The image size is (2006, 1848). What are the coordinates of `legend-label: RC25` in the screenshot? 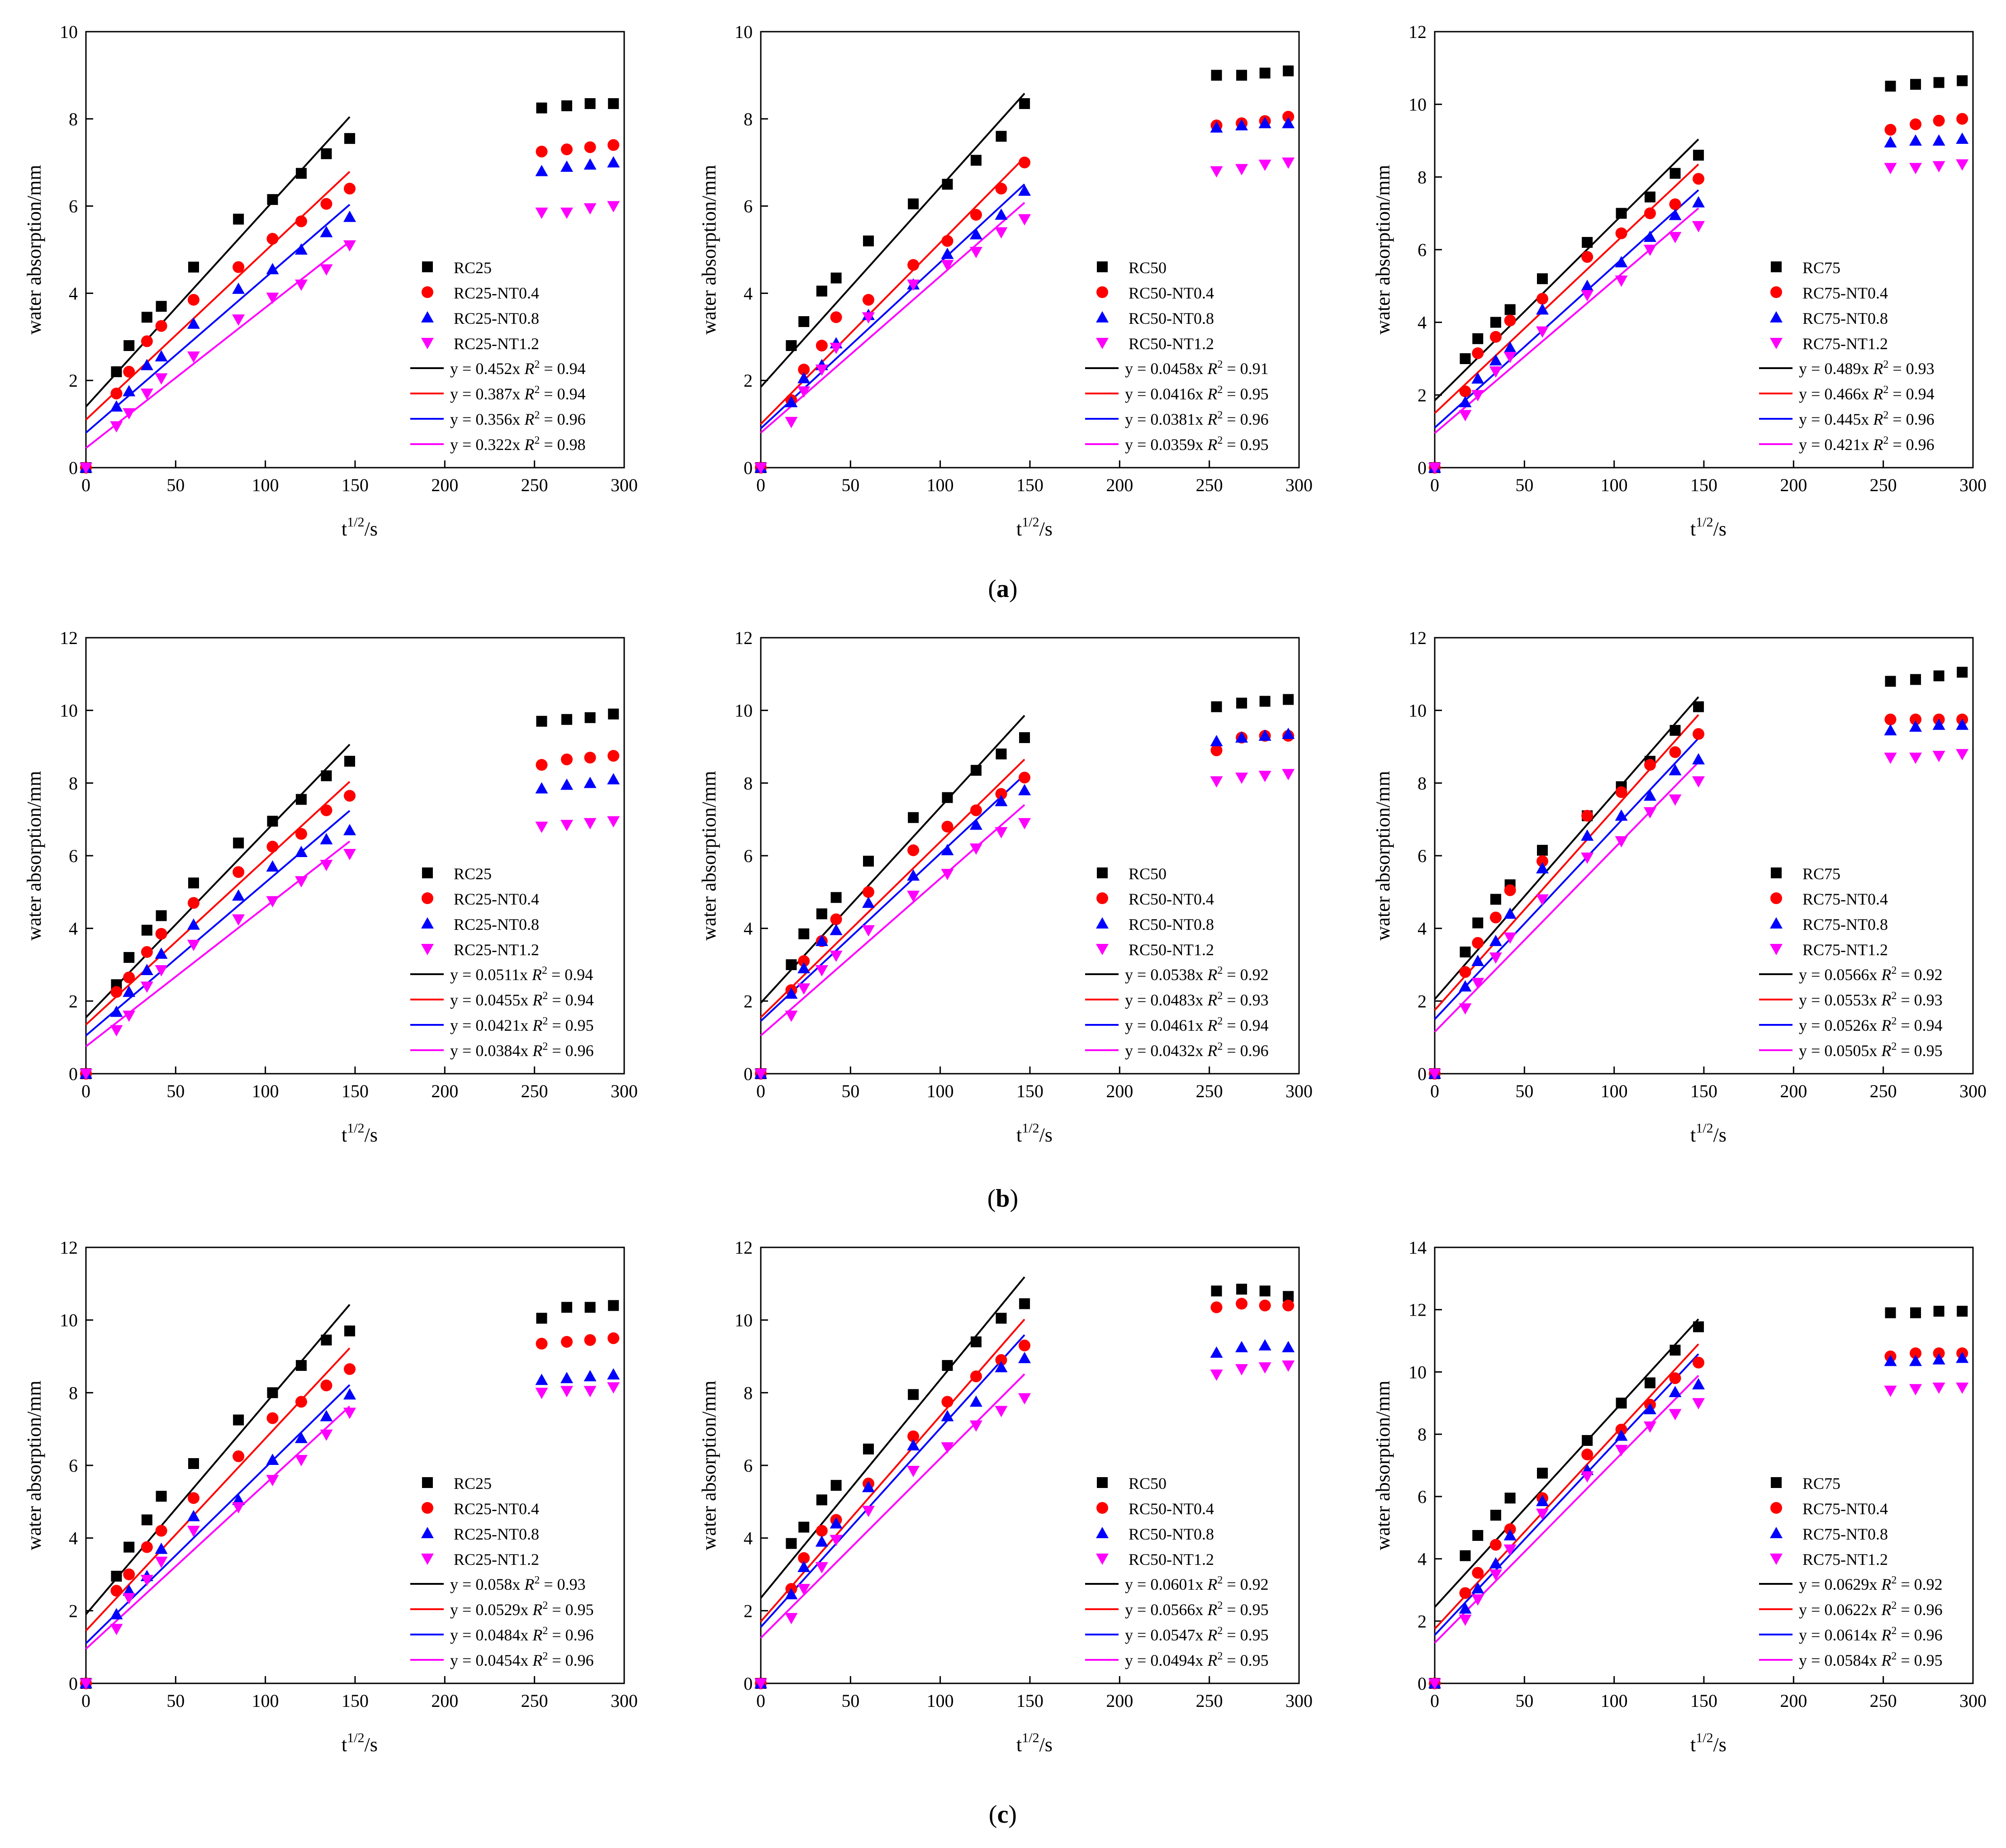 It's located at (473, 874).